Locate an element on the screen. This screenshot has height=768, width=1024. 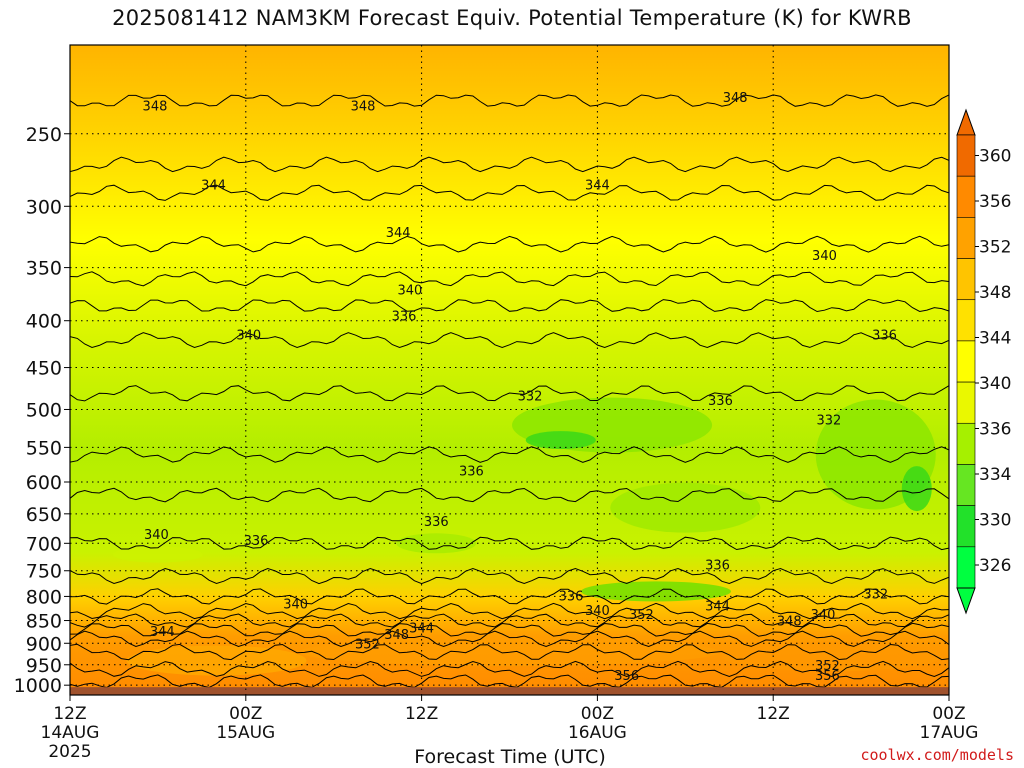
ground-surface is located at coordinates (509, 691).